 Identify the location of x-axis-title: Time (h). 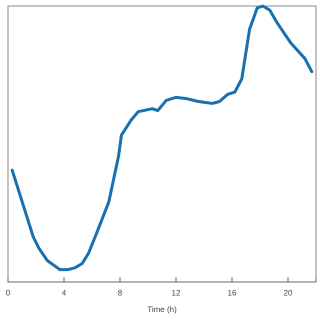
(162, 309).